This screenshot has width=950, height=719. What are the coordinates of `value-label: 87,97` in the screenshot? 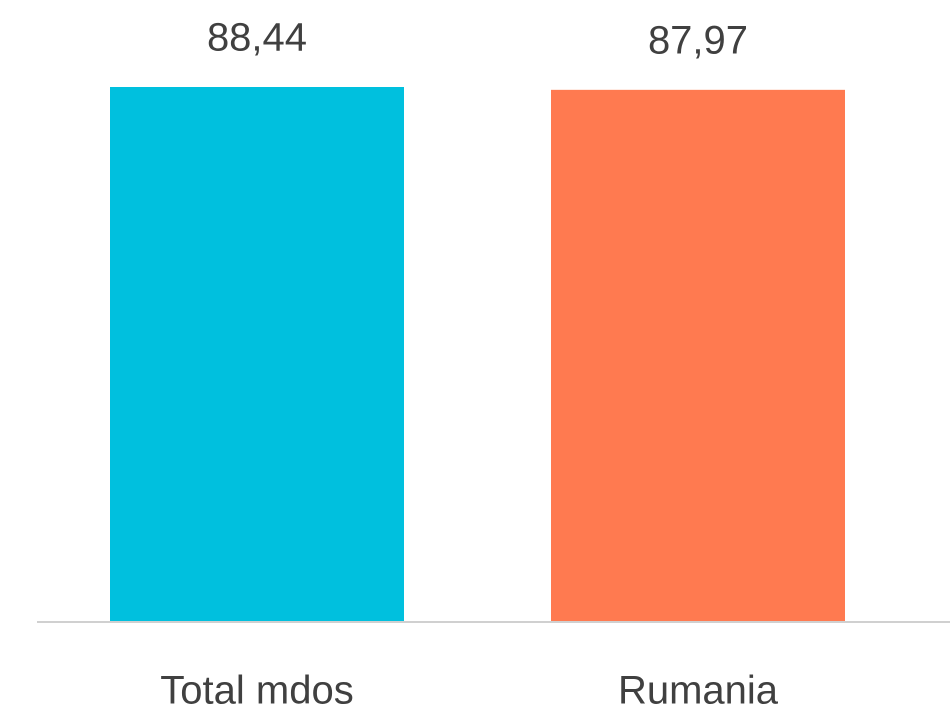 It's located at (698, 40).